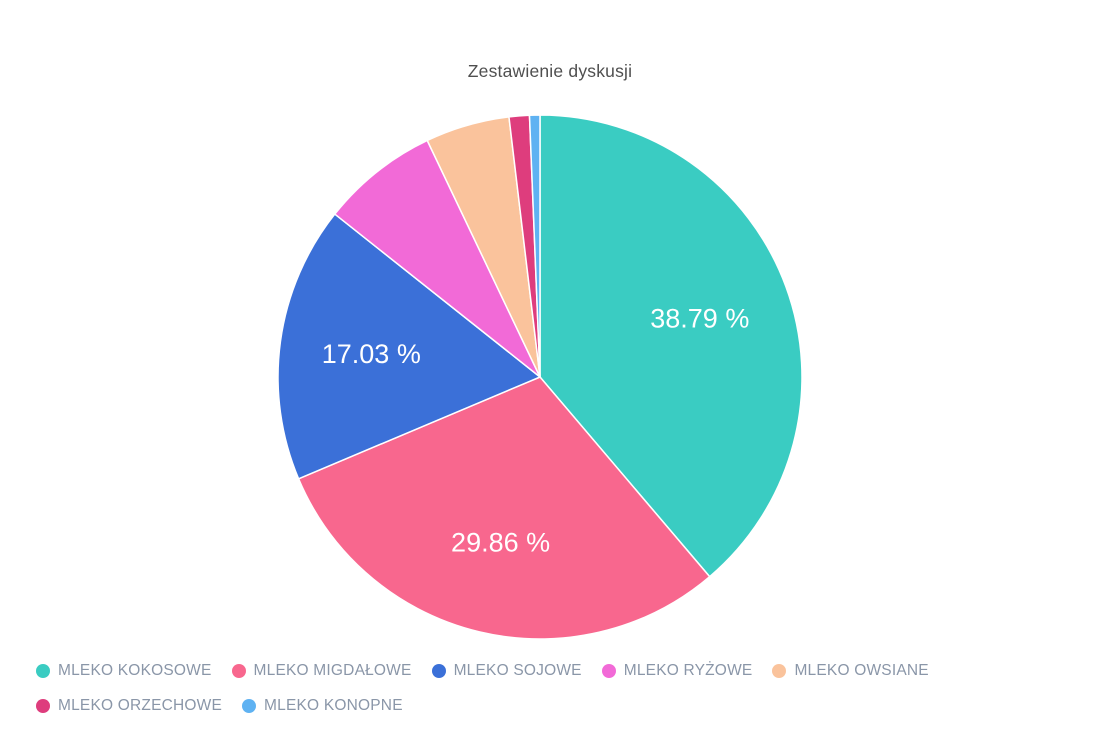  Describe the element at coordinates (333, 705) in the screenshot. I see `legend-label: MLEKO KONOPNE` at that location.